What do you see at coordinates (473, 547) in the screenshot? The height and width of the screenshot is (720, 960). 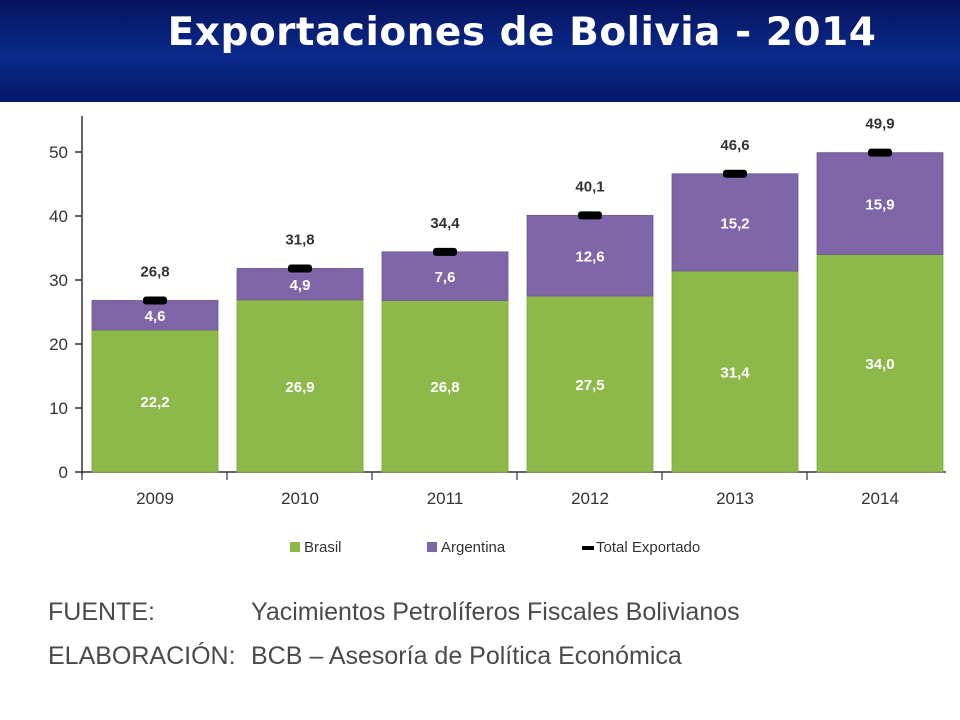 I see `legend-argentina-label: Argentina` at bounding box center [473, 547].